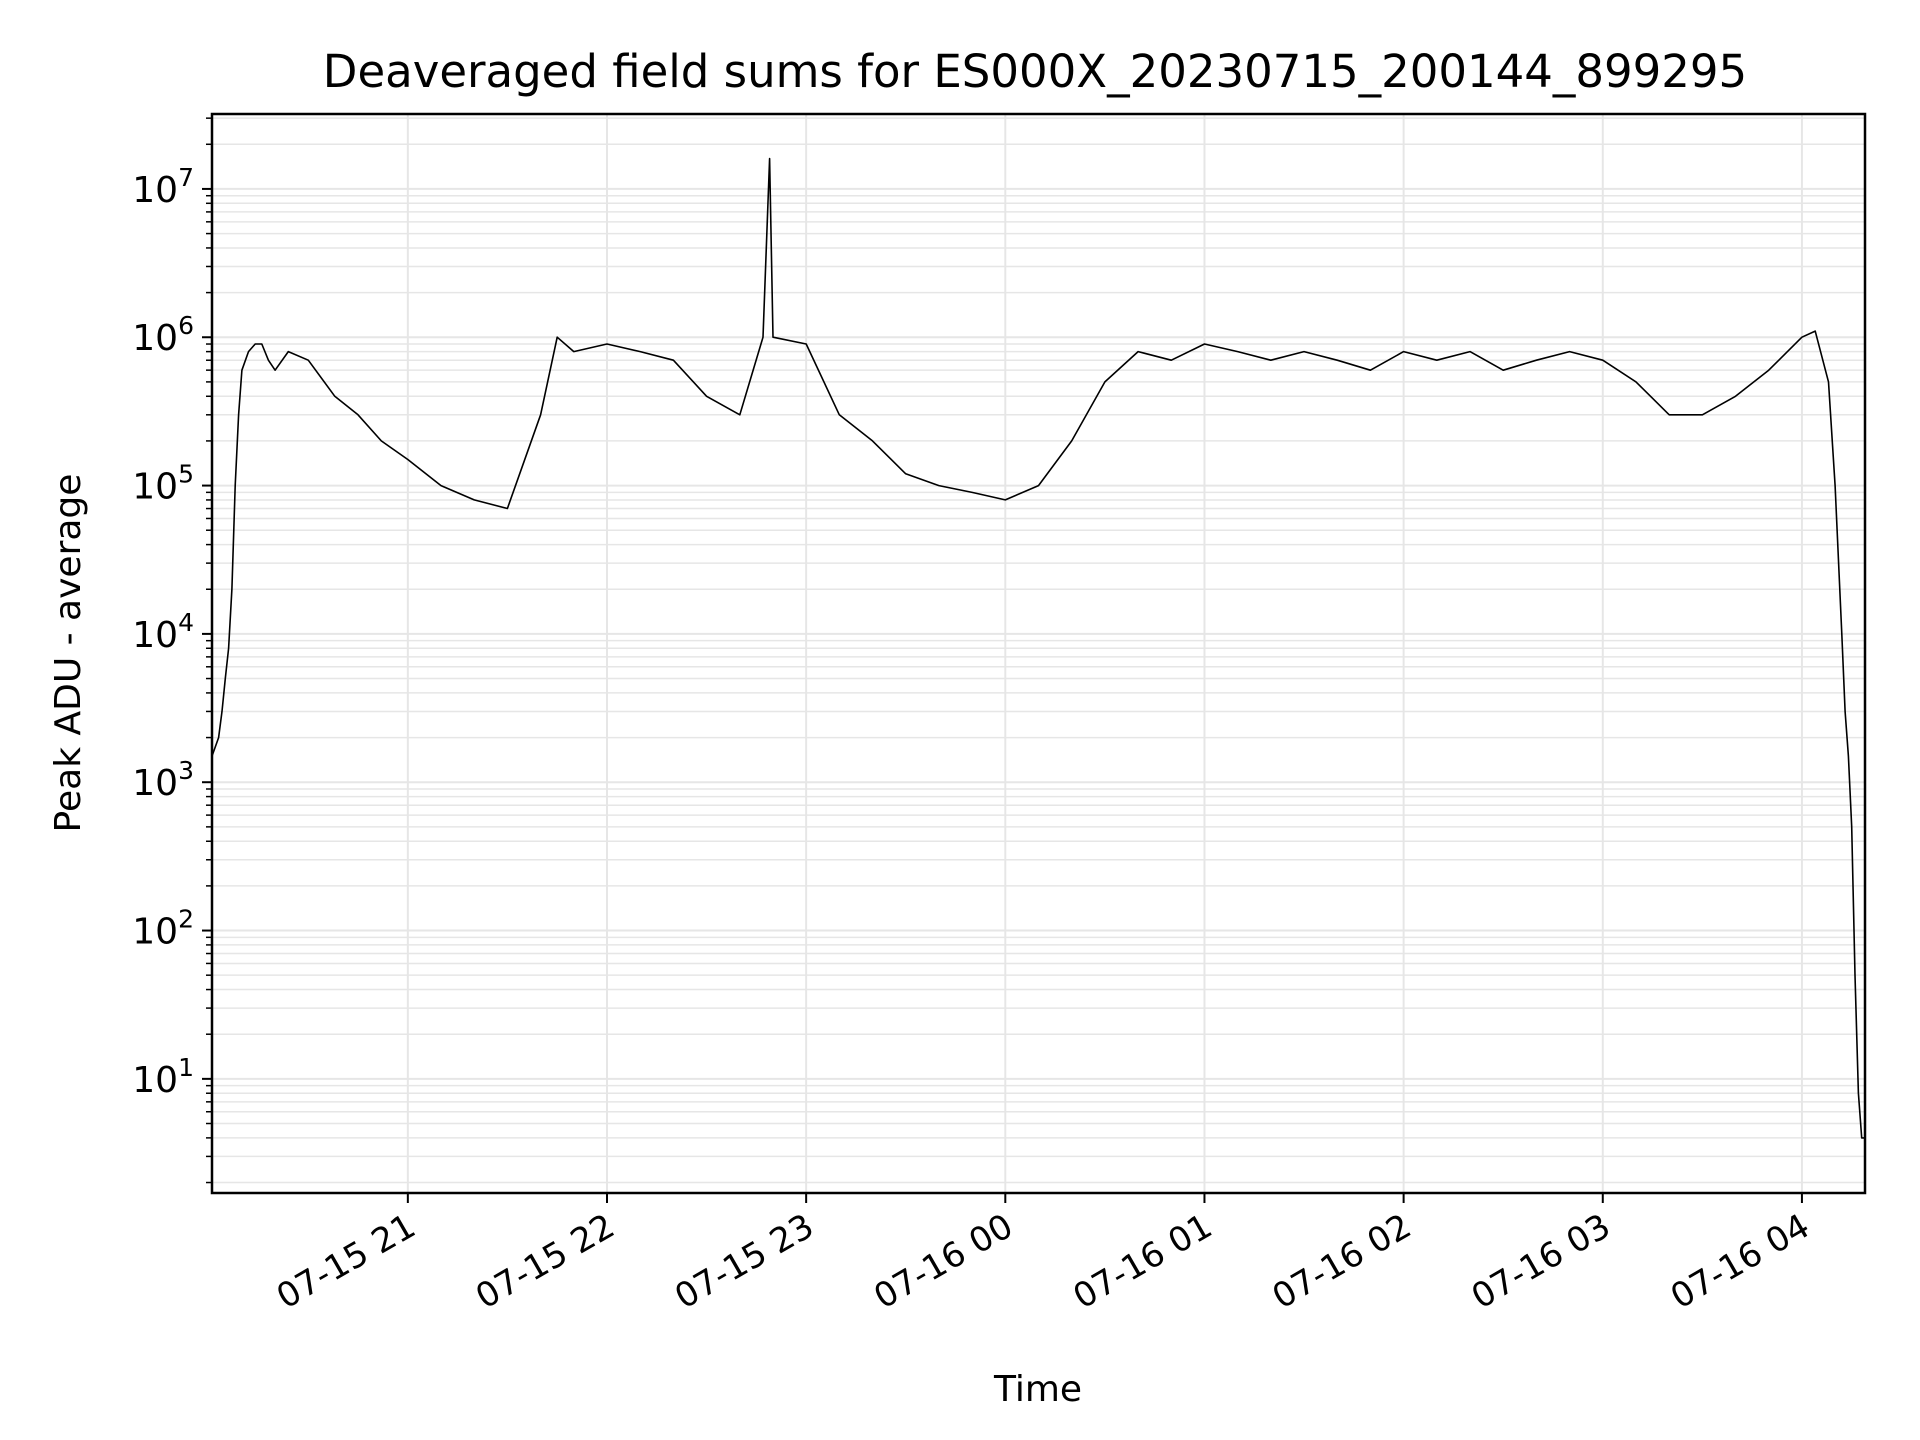  What do you see at coordinates (186, 919) in the screenshot?
I see `y-tick-label-exponent: 2` at bounding box center [186, 919].